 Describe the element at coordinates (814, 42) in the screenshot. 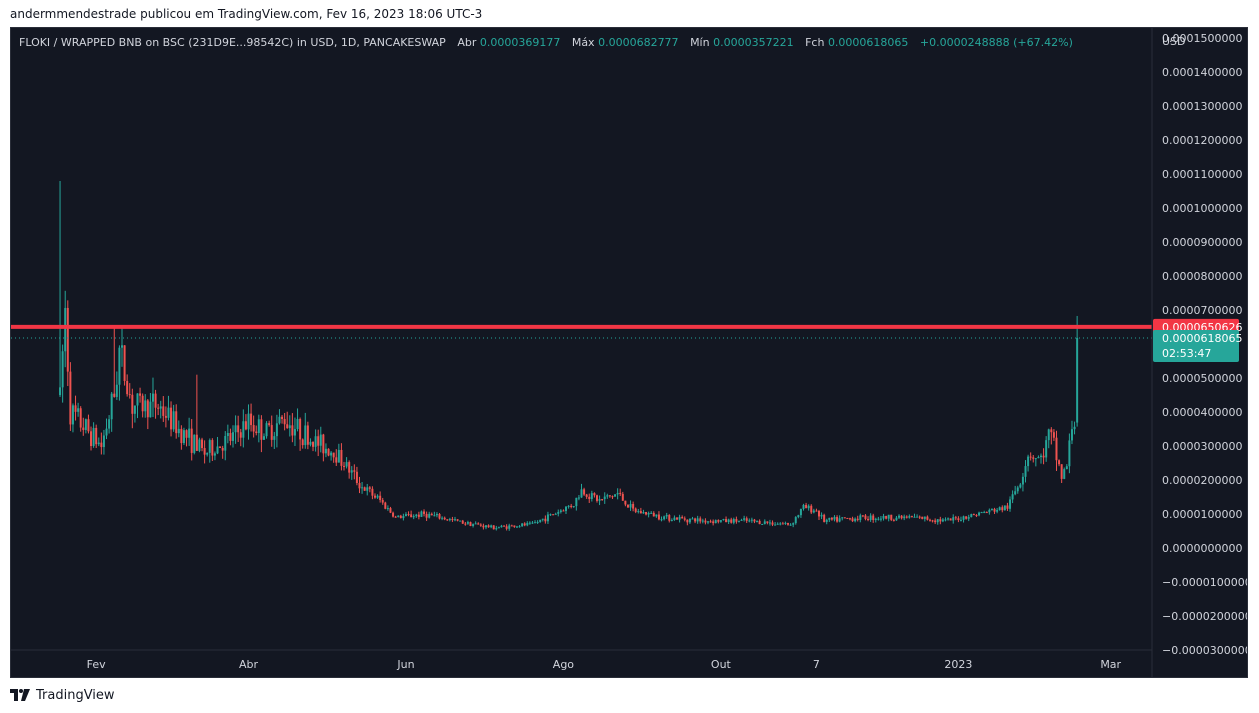

I see `close-label: Fch` at that location.